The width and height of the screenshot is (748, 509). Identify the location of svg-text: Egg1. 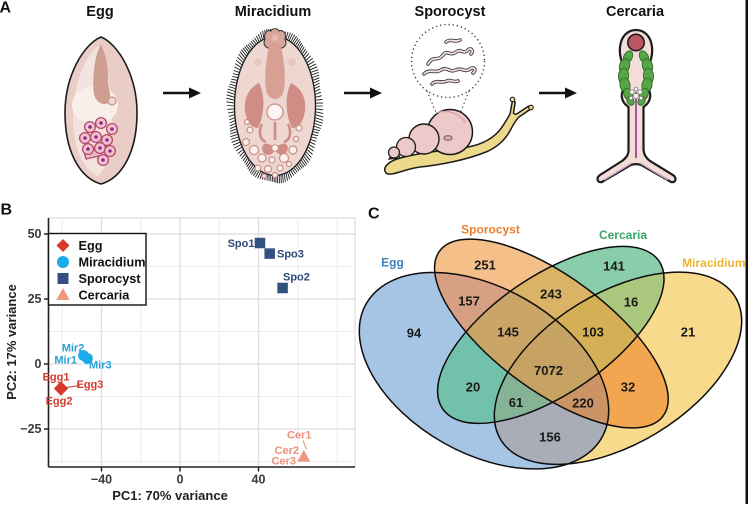
(56, 377).